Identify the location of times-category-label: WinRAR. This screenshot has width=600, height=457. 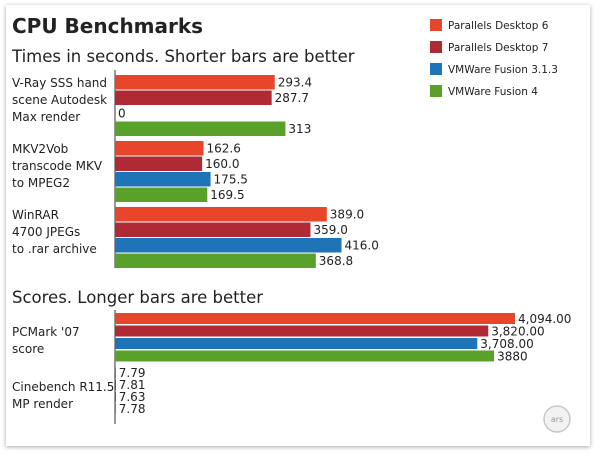
(35, 215).